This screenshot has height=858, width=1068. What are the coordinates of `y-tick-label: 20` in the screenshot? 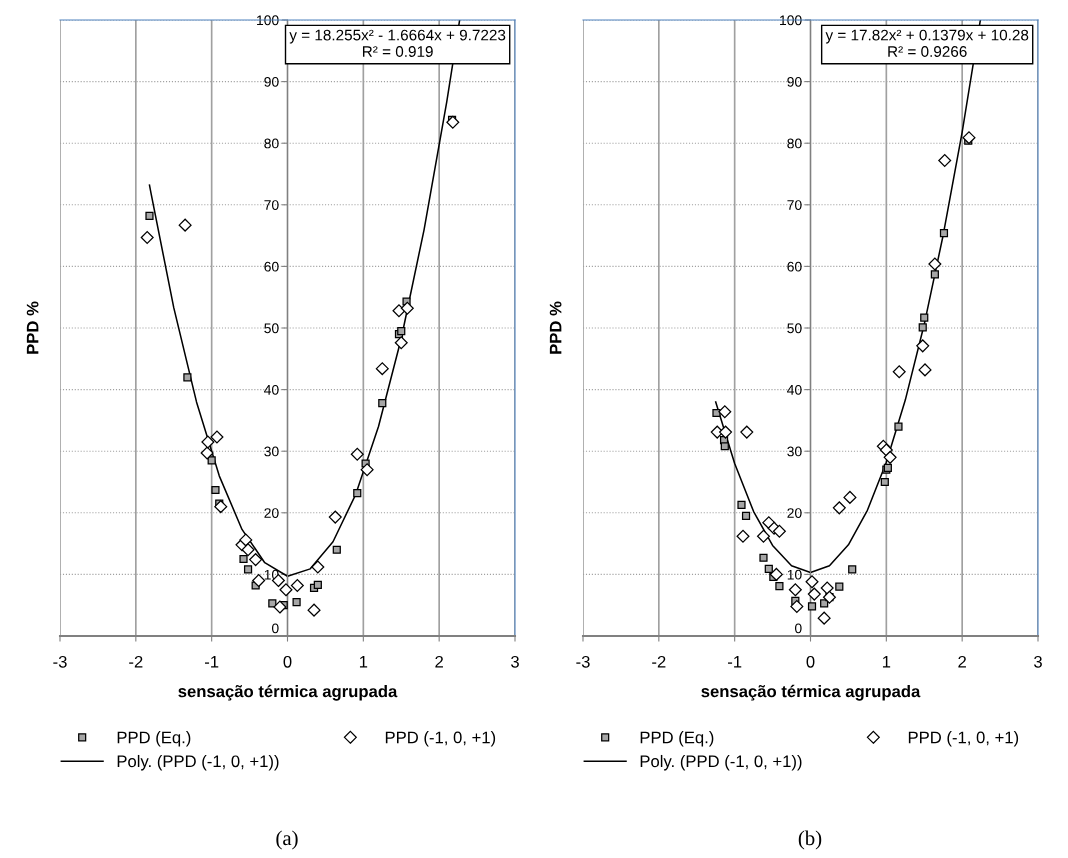 It's located at (271, 513).